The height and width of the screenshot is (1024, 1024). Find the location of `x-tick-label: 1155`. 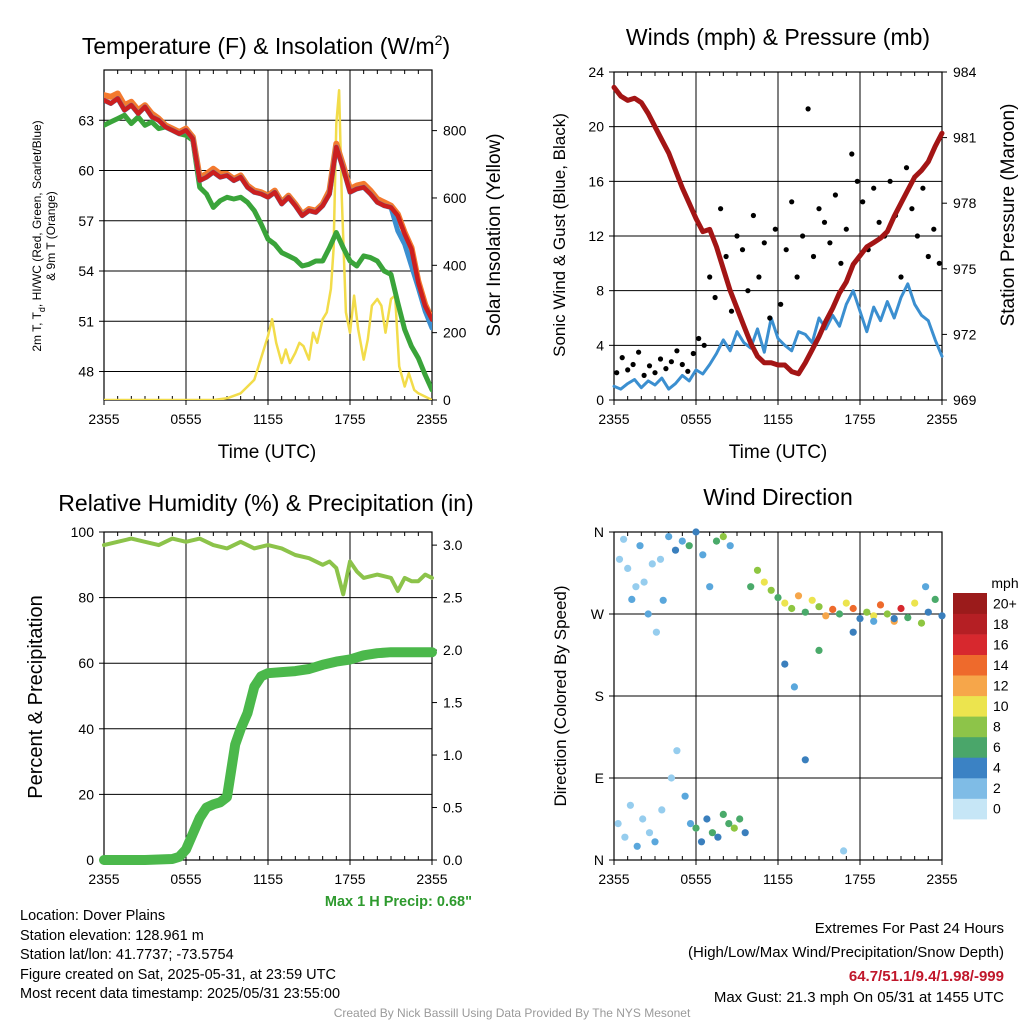

x-tick-label: 1155 is located at coordinates (268, 419).